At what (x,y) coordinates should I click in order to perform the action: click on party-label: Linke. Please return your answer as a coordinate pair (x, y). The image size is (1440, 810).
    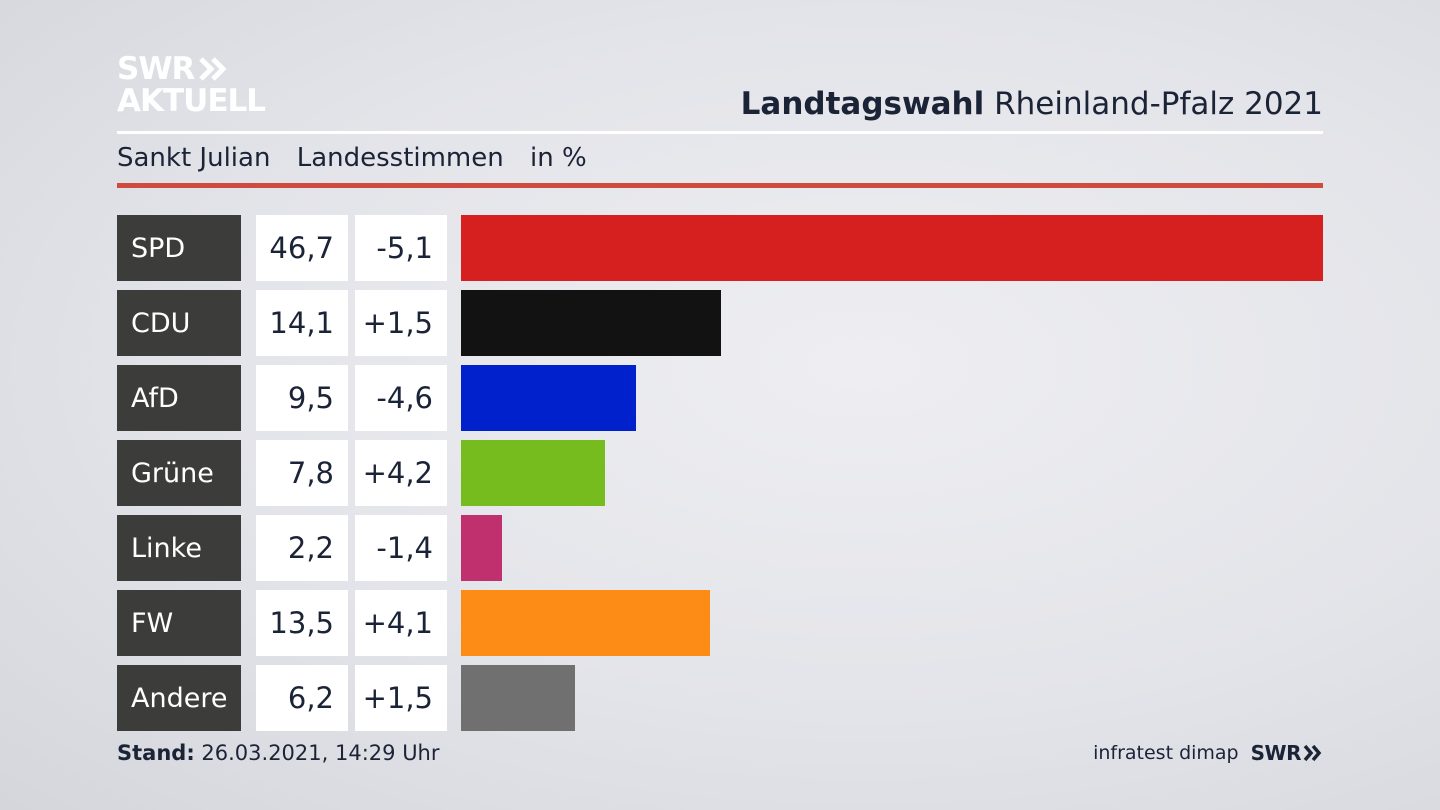
    Looking at the image, I should click on (179, 548).